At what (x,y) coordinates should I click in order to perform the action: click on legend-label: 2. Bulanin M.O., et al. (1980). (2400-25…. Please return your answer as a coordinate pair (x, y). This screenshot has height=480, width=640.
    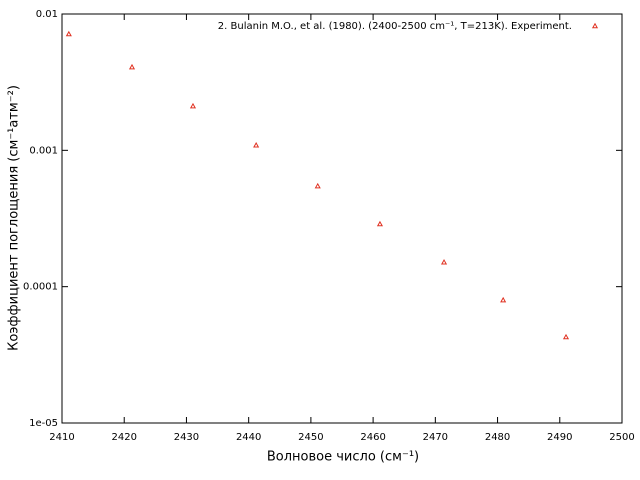
    Looking at the image, I should click on (395, 26).